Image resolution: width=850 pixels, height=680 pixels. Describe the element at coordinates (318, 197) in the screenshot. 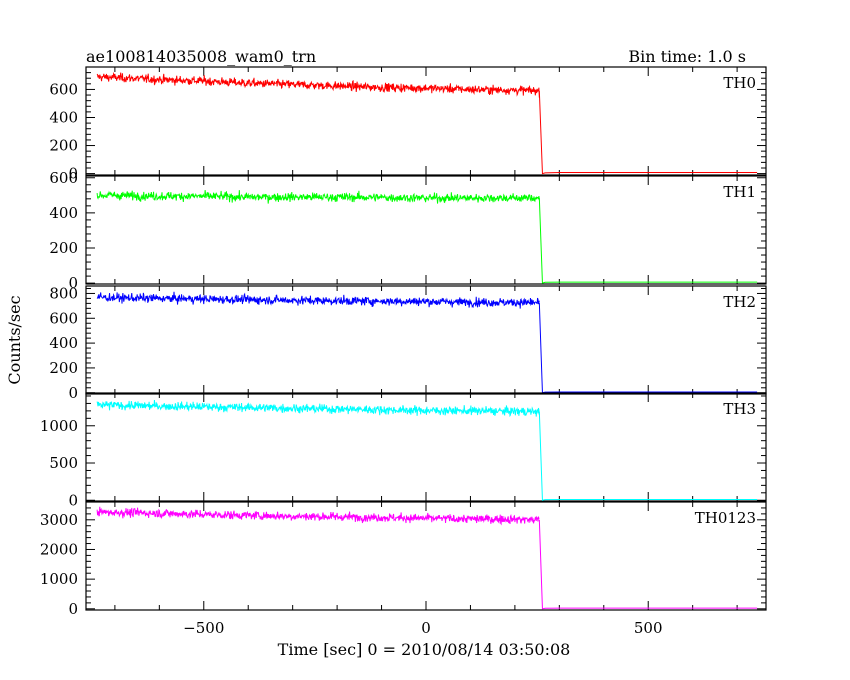

I see `trace-before-th1` at that location.